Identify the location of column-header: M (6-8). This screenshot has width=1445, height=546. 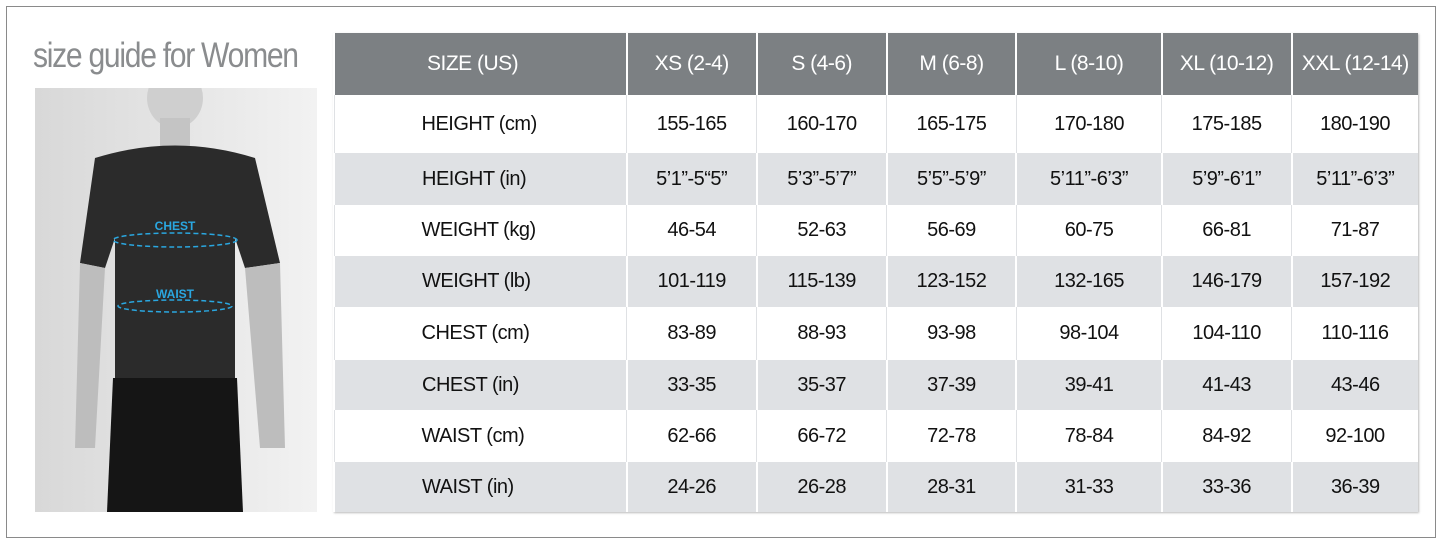
(951, 64).